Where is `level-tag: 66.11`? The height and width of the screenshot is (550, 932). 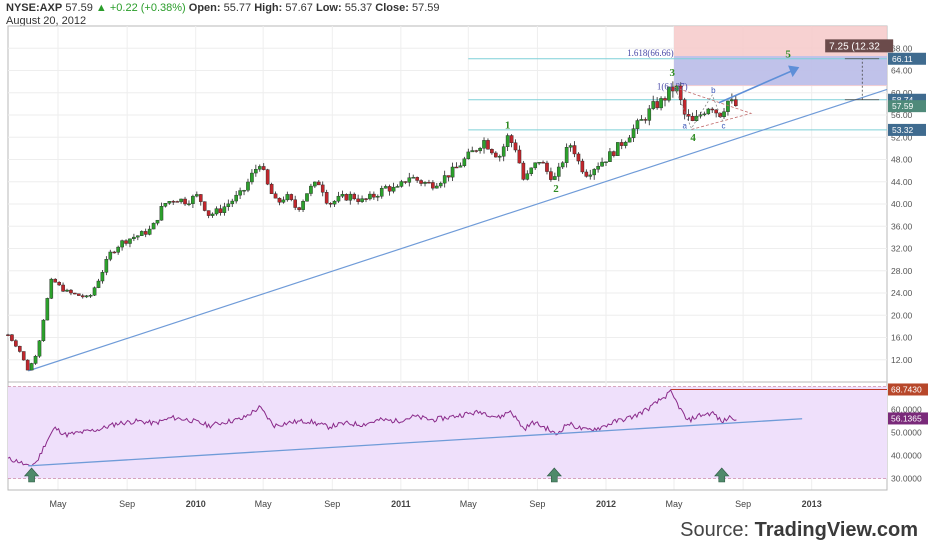 level-tag: 66.11 is located at coordinates (902, 59).